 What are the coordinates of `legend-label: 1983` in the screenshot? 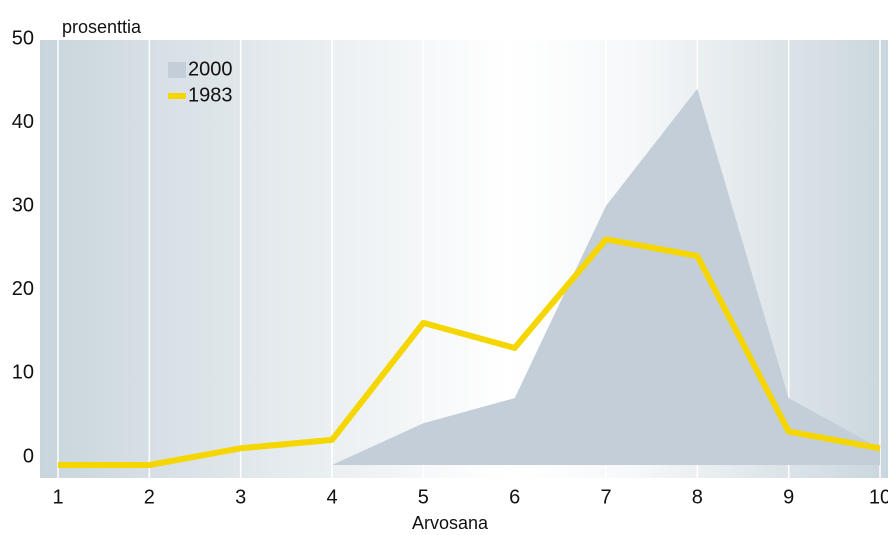 It's located at (210, 95).